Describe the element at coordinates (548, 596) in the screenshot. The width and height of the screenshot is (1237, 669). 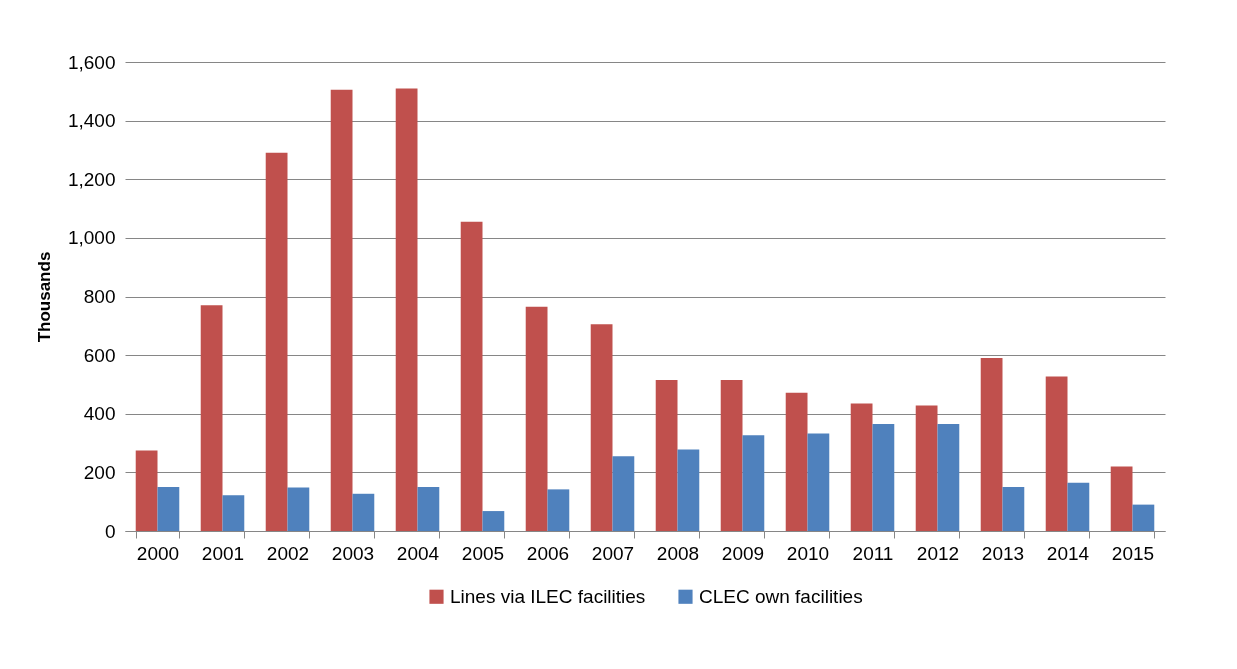
I see `legend-label: Lines via ILEC facilities` at that location.